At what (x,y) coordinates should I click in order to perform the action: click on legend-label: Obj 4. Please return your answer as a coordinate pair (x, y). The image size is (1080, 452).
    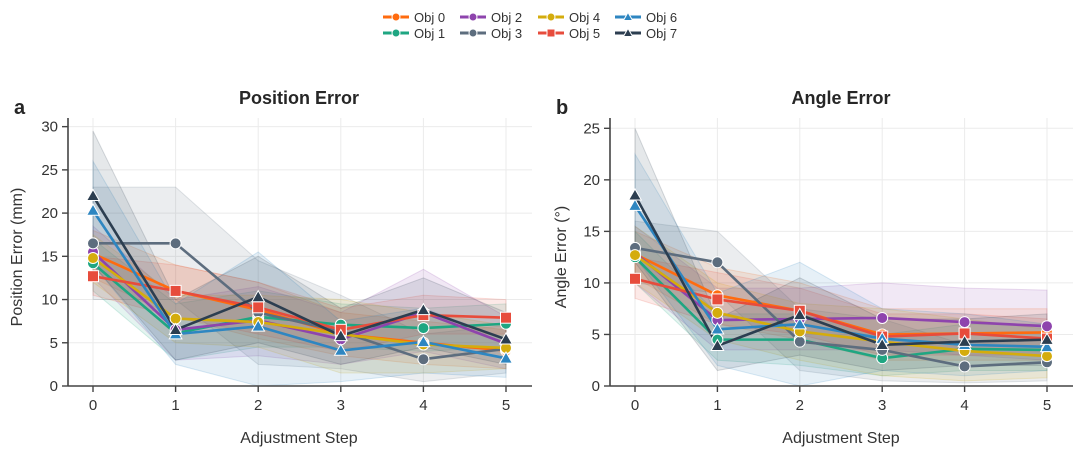
    Looking at the image, I should click on (584, 17).